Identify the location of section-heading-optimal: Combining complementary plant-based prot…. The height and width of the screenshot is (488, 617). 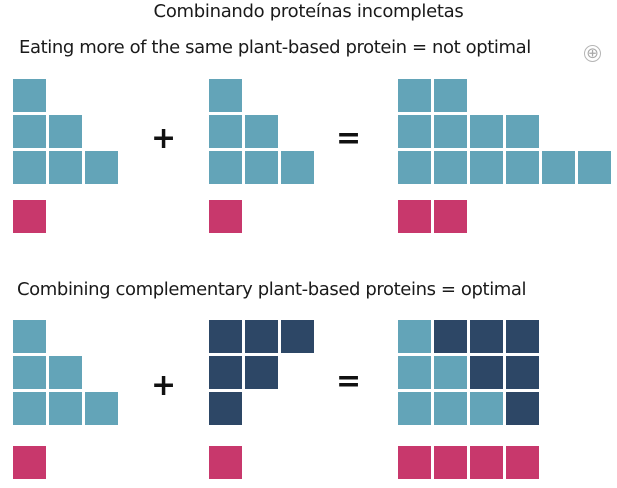
(272, 289).